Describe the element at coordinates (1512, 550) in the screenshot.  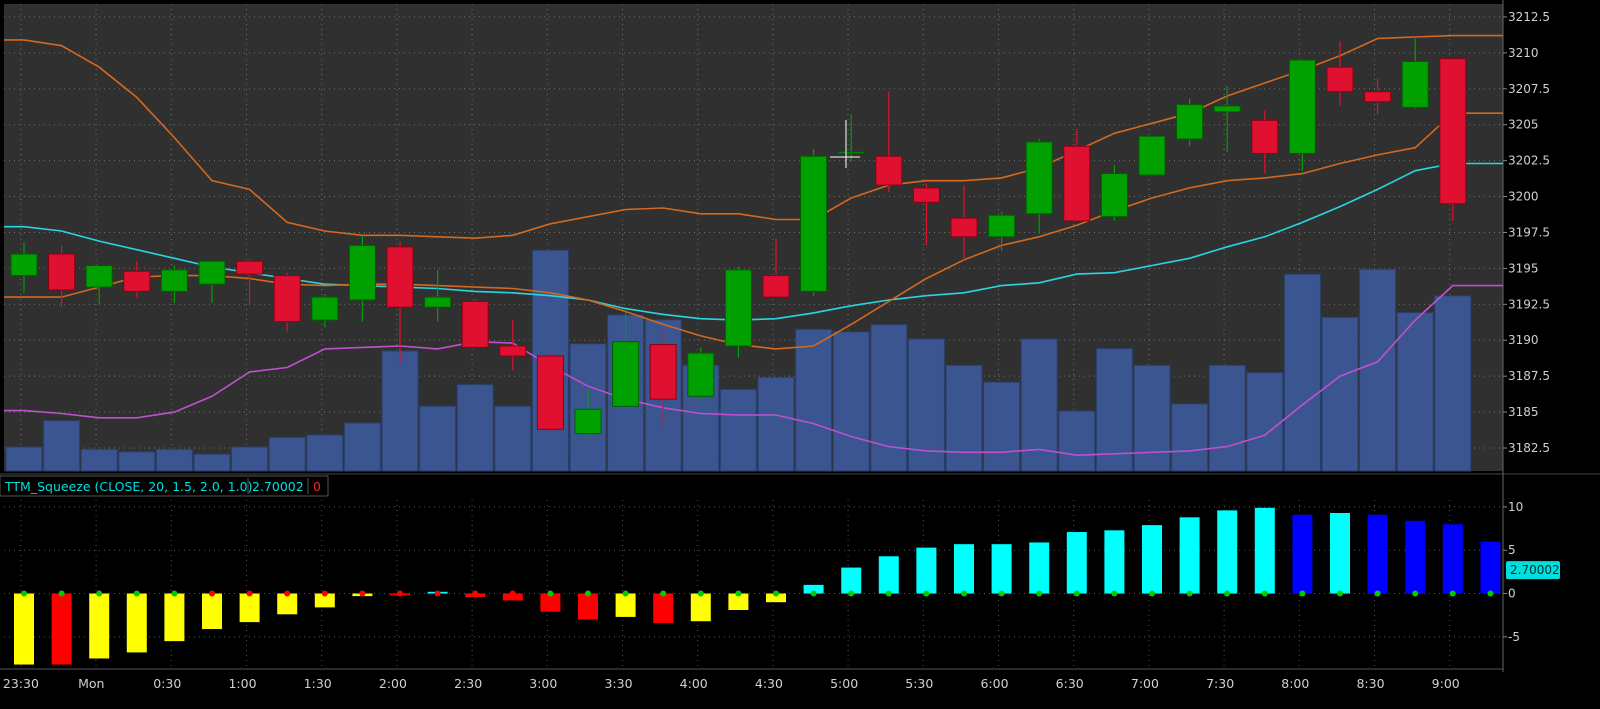
I see `squeeze-tick-label: 5` at that location.